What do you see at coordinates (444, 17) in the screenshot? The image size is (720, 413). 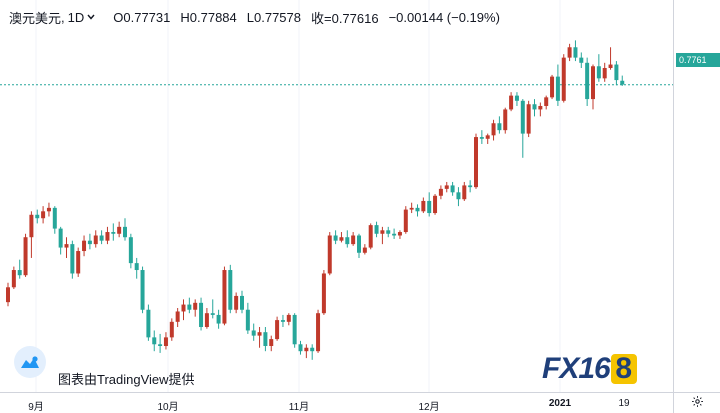 I see `change-value: −0.00144 (−0.19%)` at bounding box center [444, 17].